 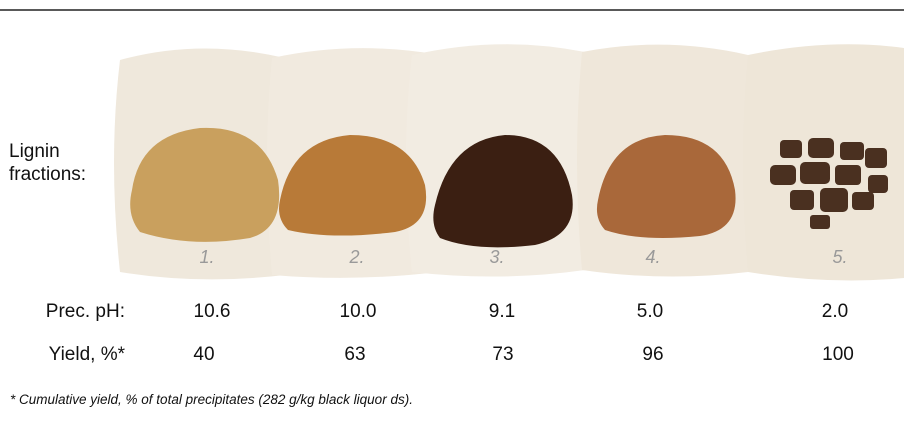 I want to click on fraction-number: 3., so click(x=497, y=257).